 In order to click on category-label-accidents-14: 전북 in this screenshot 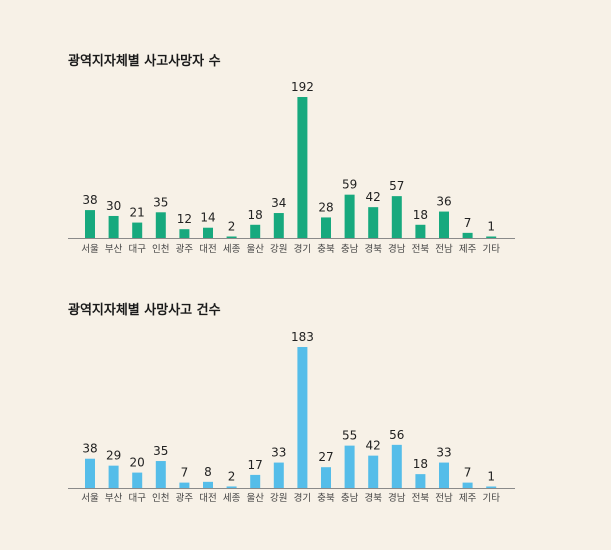, I will do `click(421, 498)`.